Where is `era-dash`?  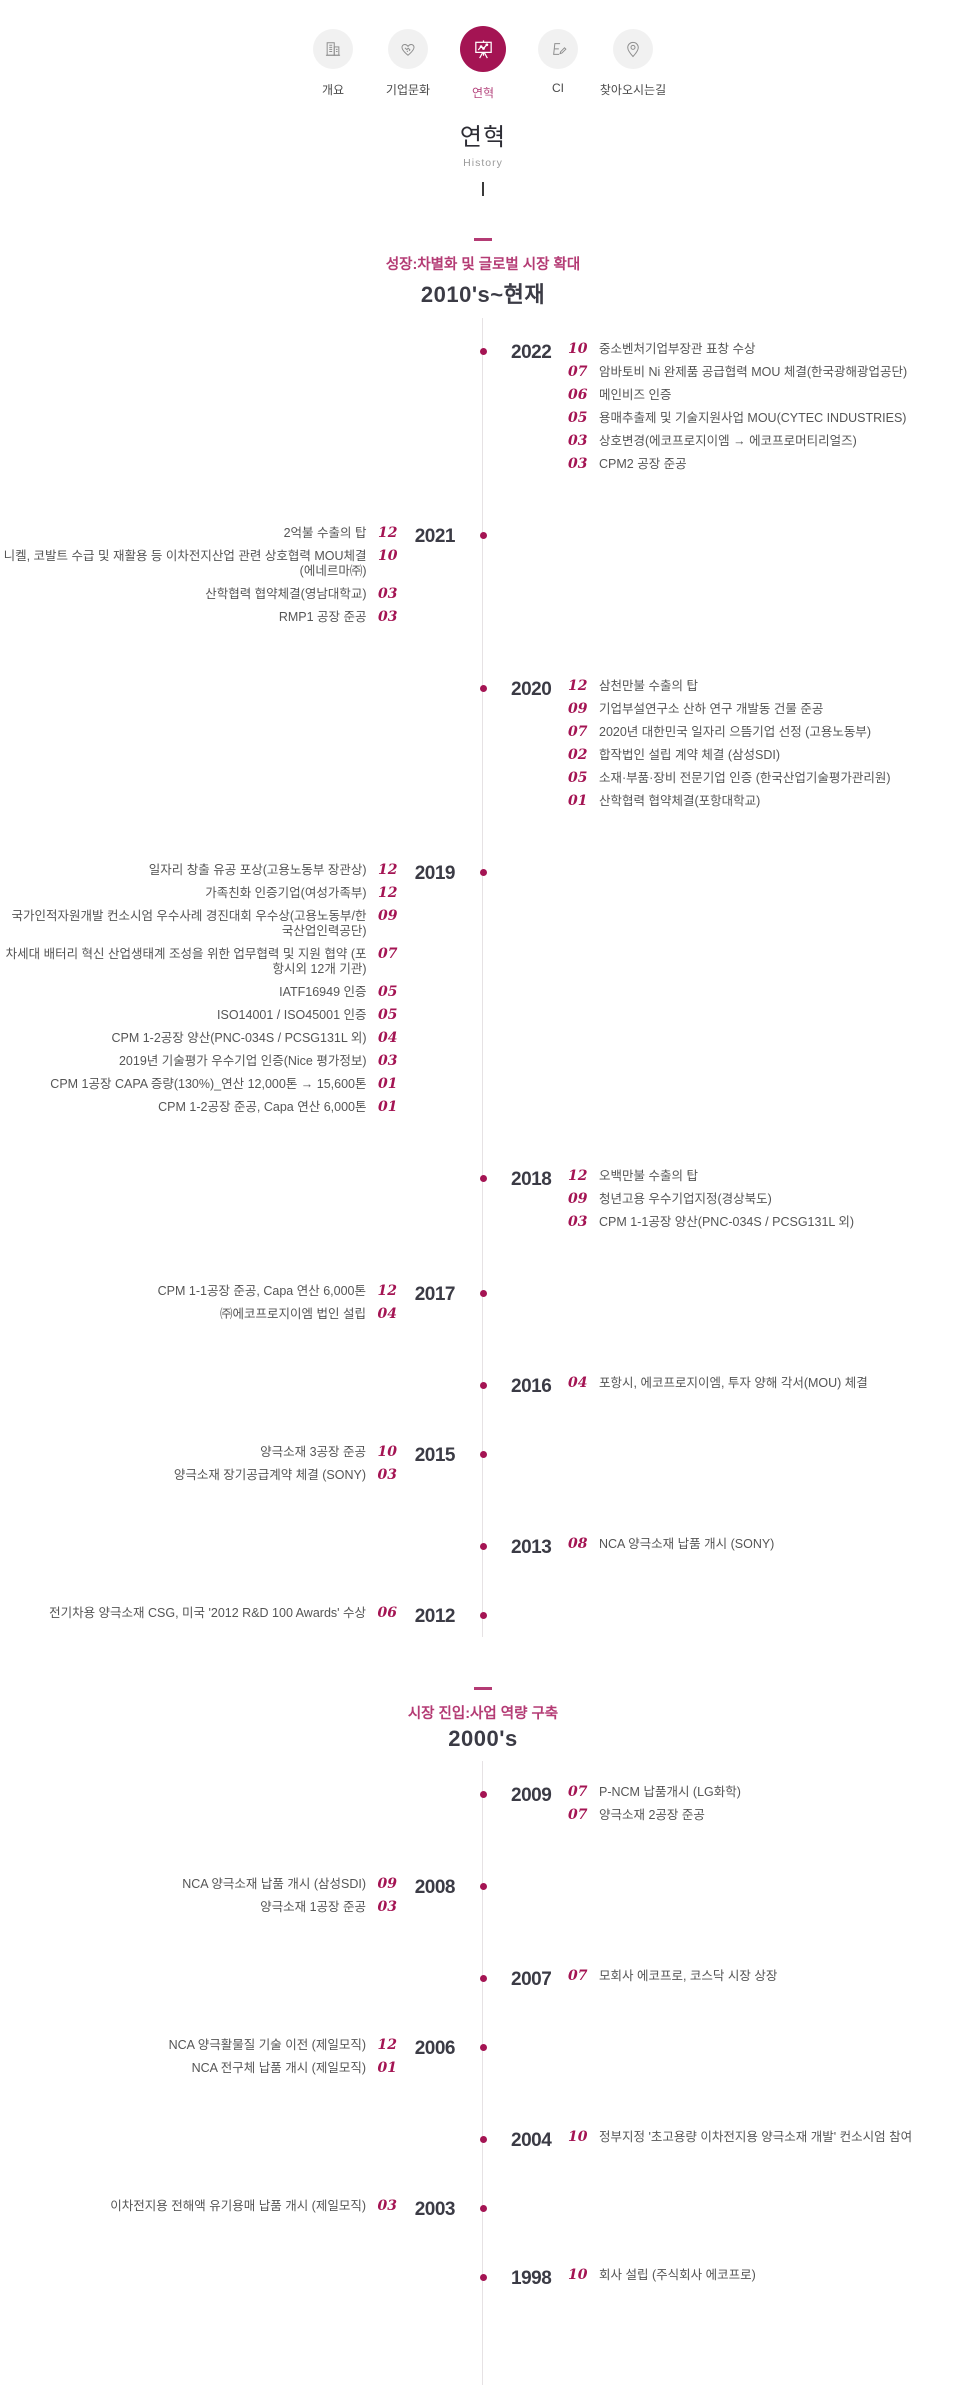
era-dash is located at coordinates (483, 1688).